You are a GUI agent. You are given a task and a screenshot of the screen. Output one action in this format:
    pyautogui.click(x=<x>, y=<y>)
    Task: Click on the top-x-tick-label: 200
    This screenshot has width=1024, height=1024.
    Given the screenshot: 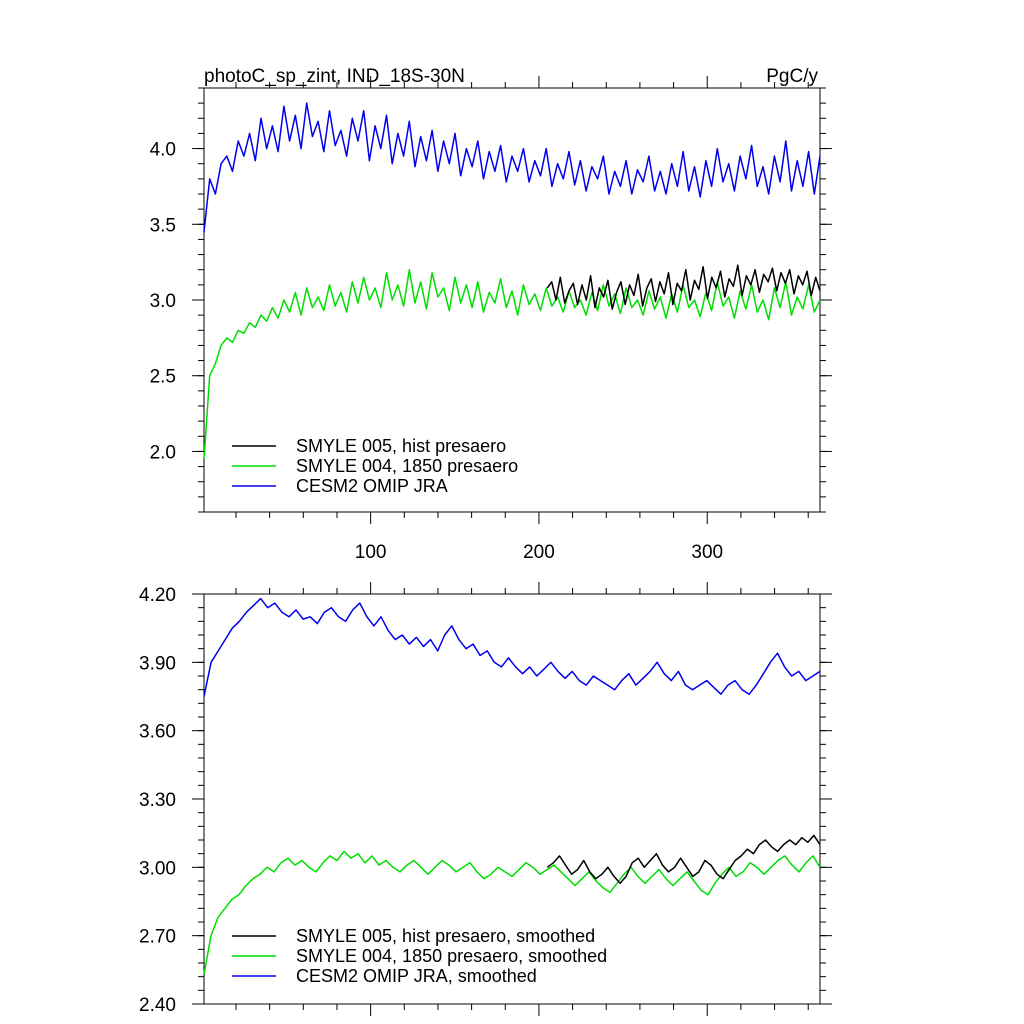 What is the action you would take?
    pyautogui.click(x=539, y=552)
    